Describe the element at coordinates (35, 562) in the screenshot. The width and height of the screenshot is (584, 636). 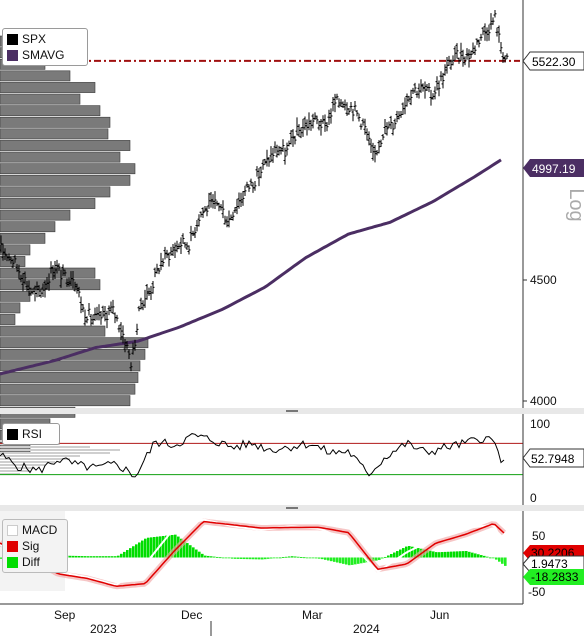
I see `macd-legend-diff: Diff` at that location.